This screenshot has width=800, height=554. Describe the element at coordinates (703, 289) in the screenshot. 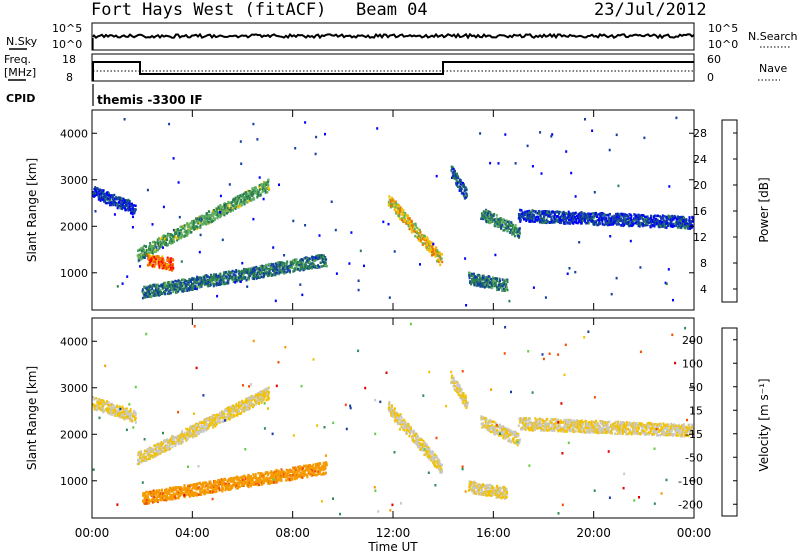

I see `colorbar-tick-label: 4` at that location.